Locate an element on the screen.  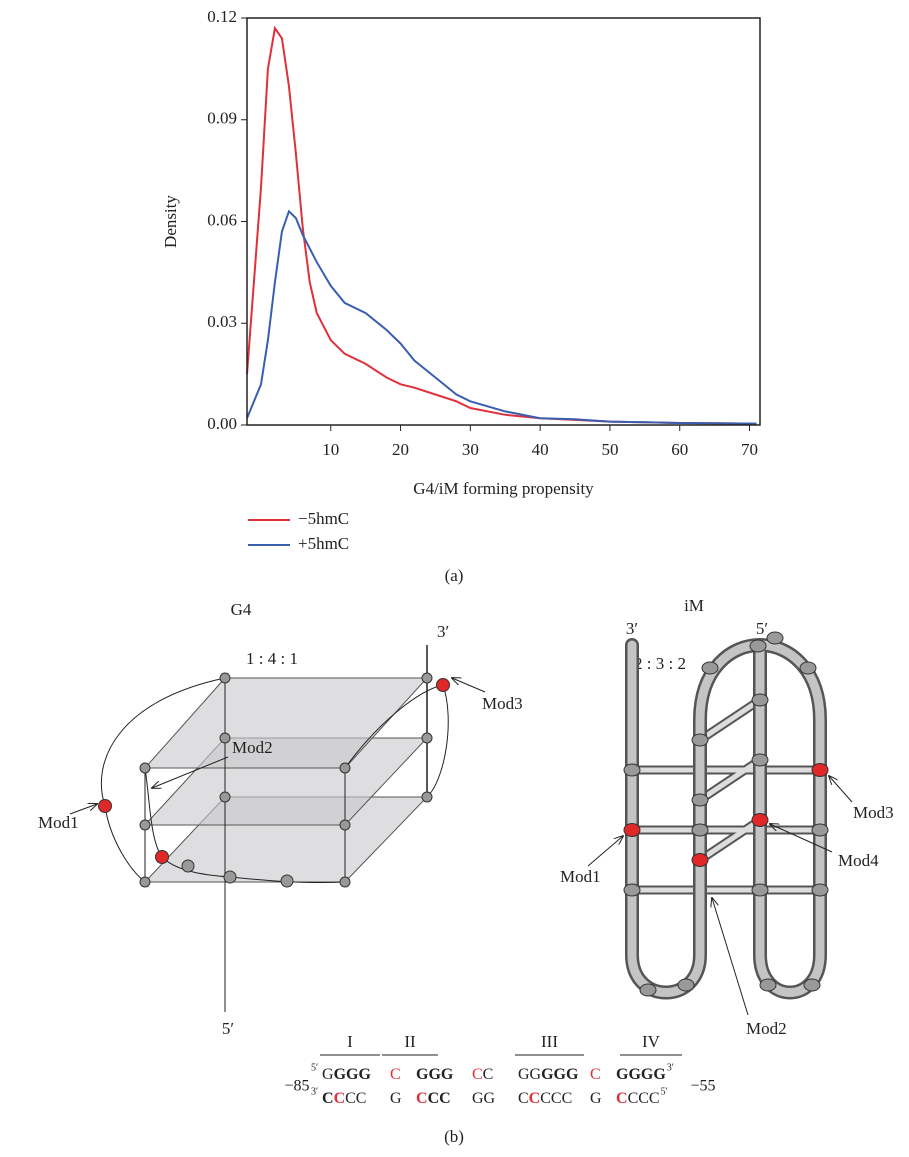
strand-fill is located at coordinates (726, 818).